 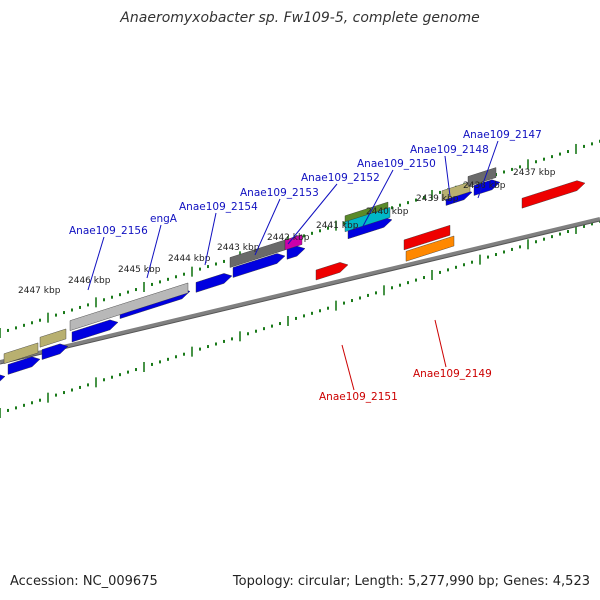 I want to click on gene-label: engA, so click(x=164, y=219).